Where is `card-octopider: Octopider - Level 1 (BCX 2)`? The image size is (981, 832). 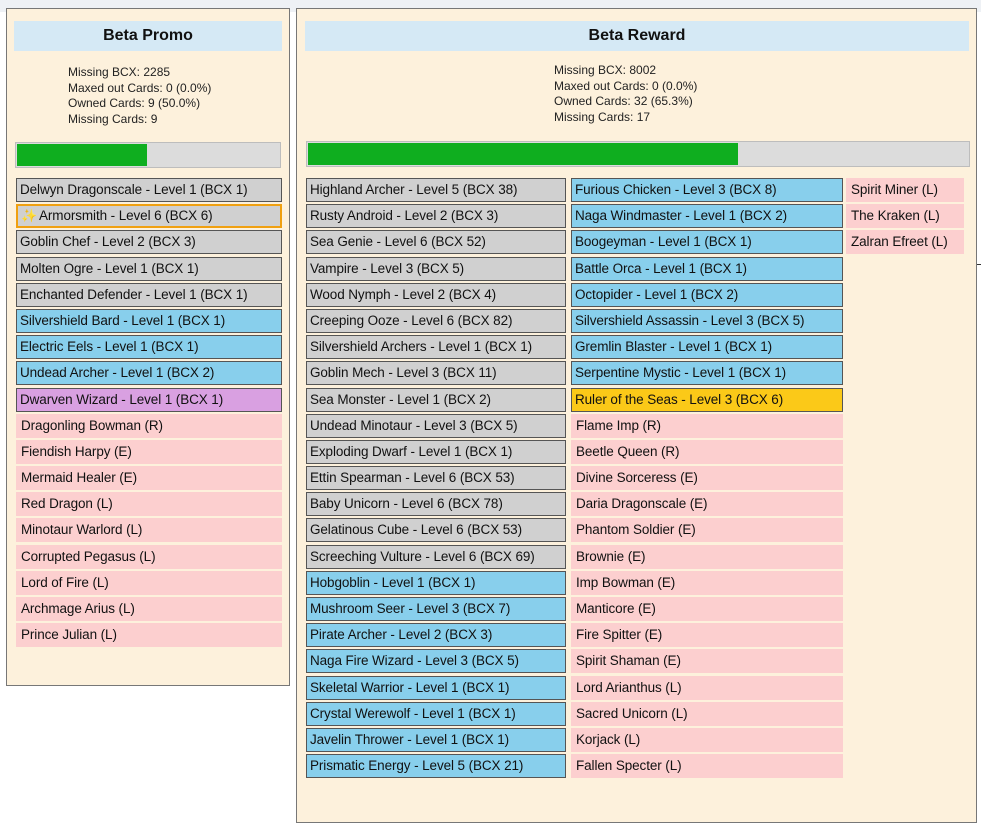 card-octopider: Octopider - Level 1 (BCX 2) is located at coordinates (707, 294).